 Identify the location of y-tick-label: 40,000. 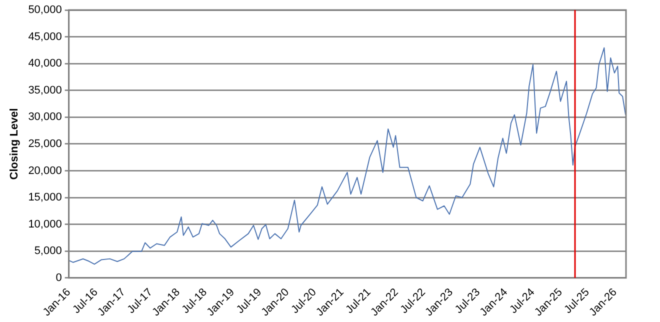
(45, 64).